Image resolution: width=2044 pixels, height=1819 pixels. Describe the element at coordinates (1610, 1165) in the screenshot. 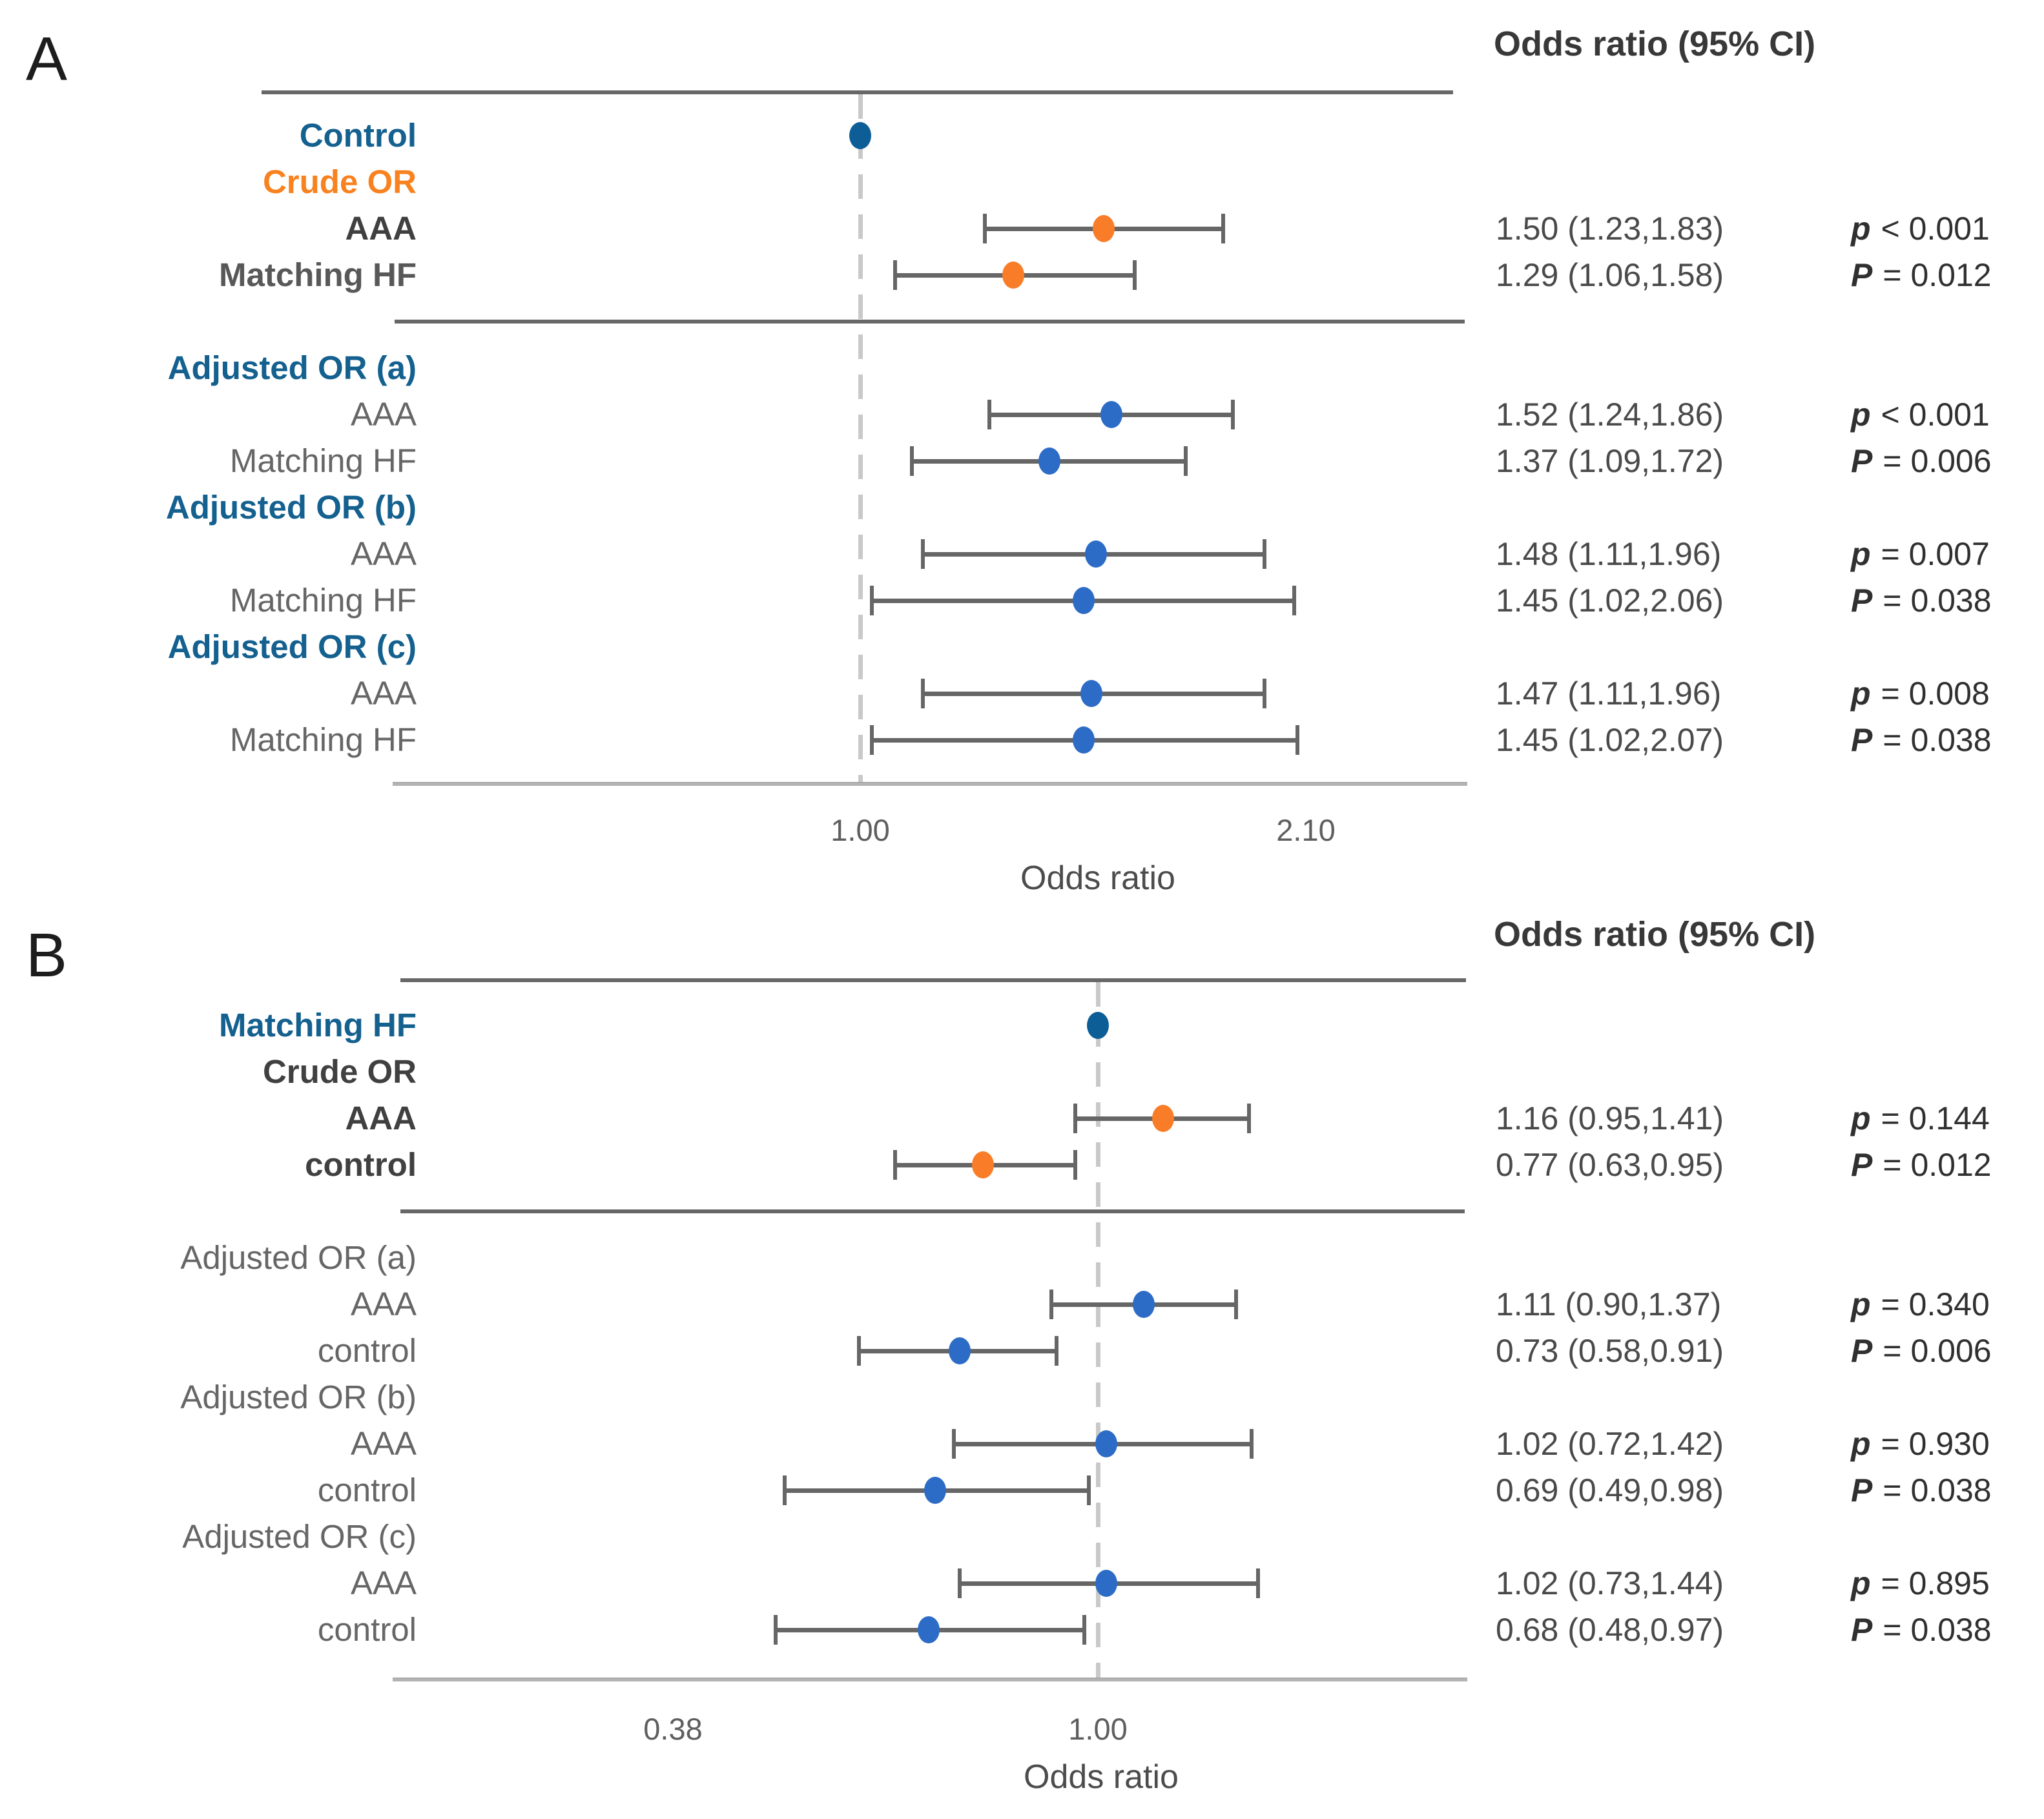

I see `or-ci-value: 0.77 (0.63,0.95)` at that location.